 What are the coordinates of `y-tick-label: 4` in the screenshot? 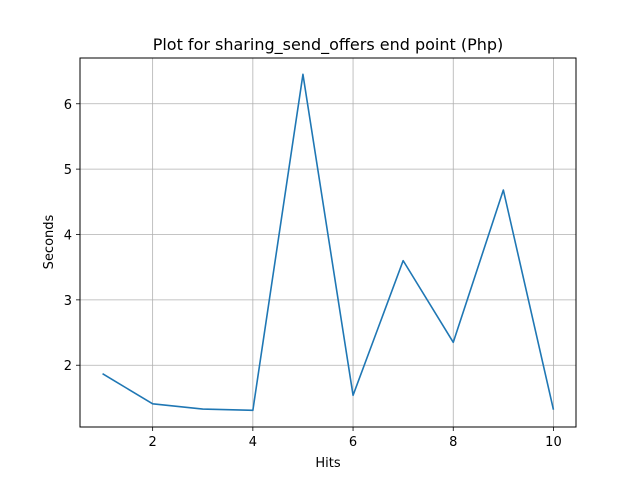 It's located at (68, 235).